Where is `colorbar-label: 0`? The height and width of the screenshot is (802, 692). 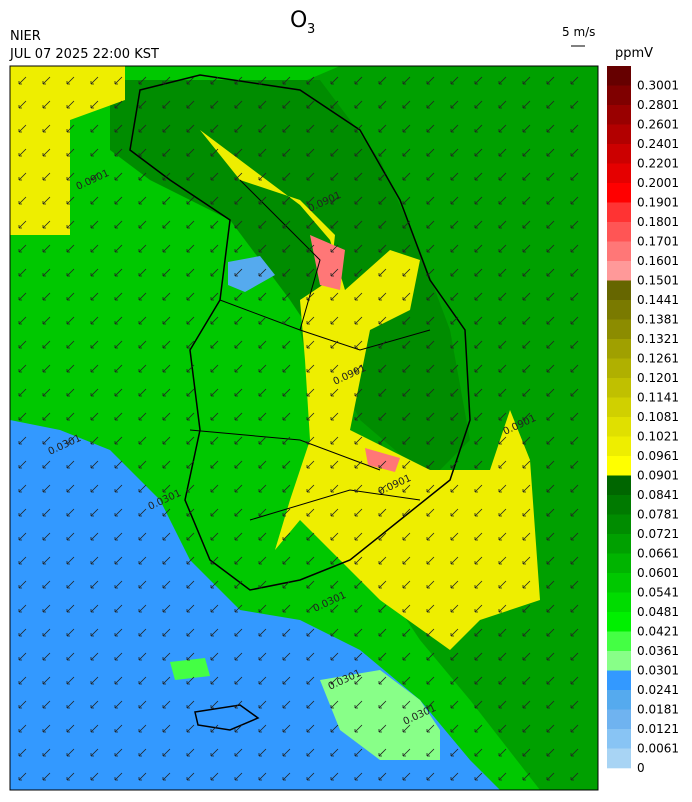
colorbar-label: 0 is located at coordinates (641, 768).